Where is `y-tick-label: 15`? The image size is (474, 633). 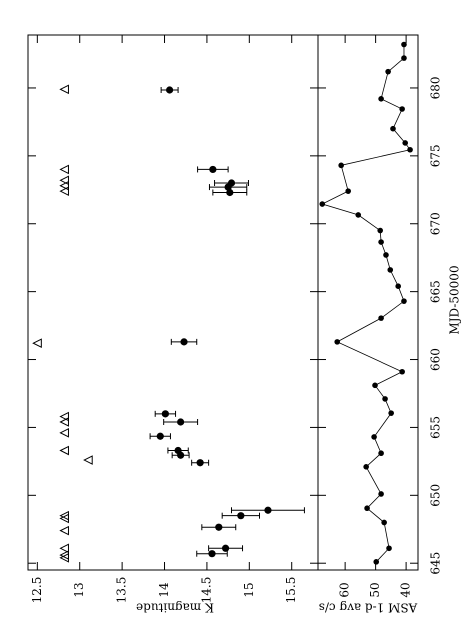
y-tick-label: 15 is located at coordinates (249, 589).